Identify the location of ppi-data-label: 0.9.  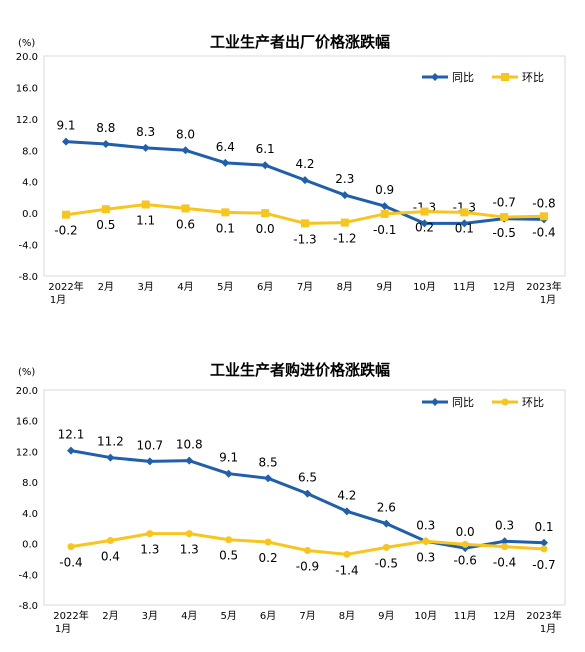
(384, 190).